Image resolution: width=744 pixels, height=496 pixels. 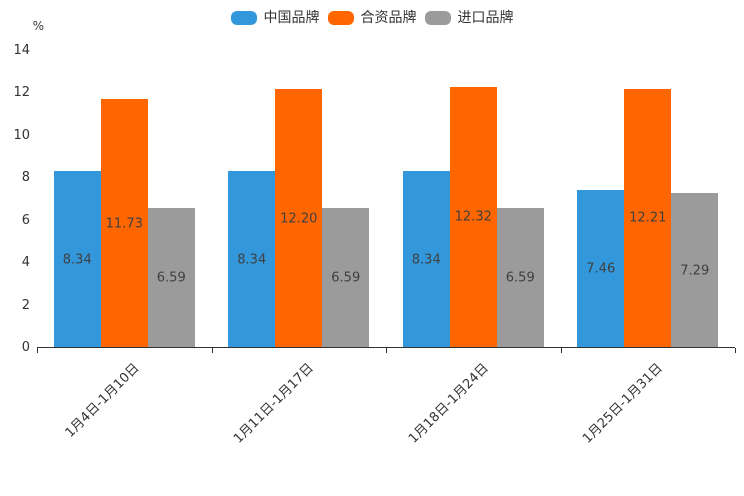 I want to click on bar-进口品牌-1: 6.59, so click(x=346, y=278).